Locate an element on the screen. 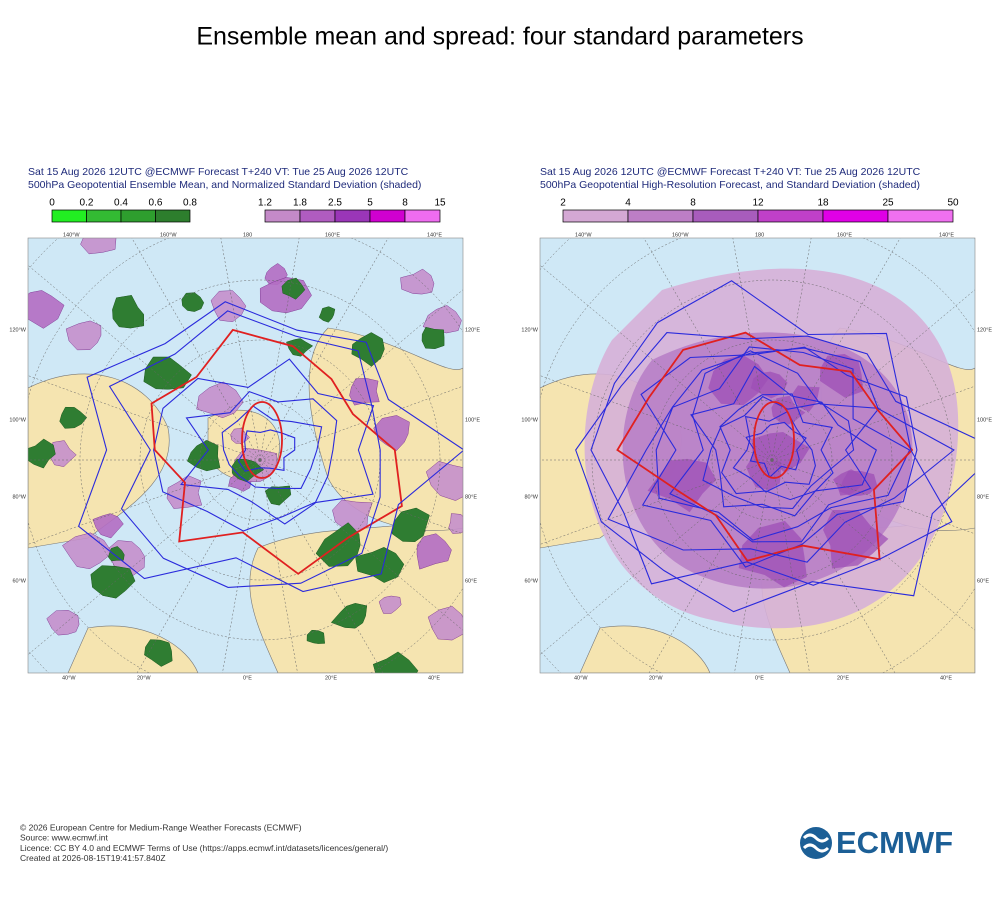 The image size is (1000, 900). lat-label: 100°W is located at coordinates (529, 420).